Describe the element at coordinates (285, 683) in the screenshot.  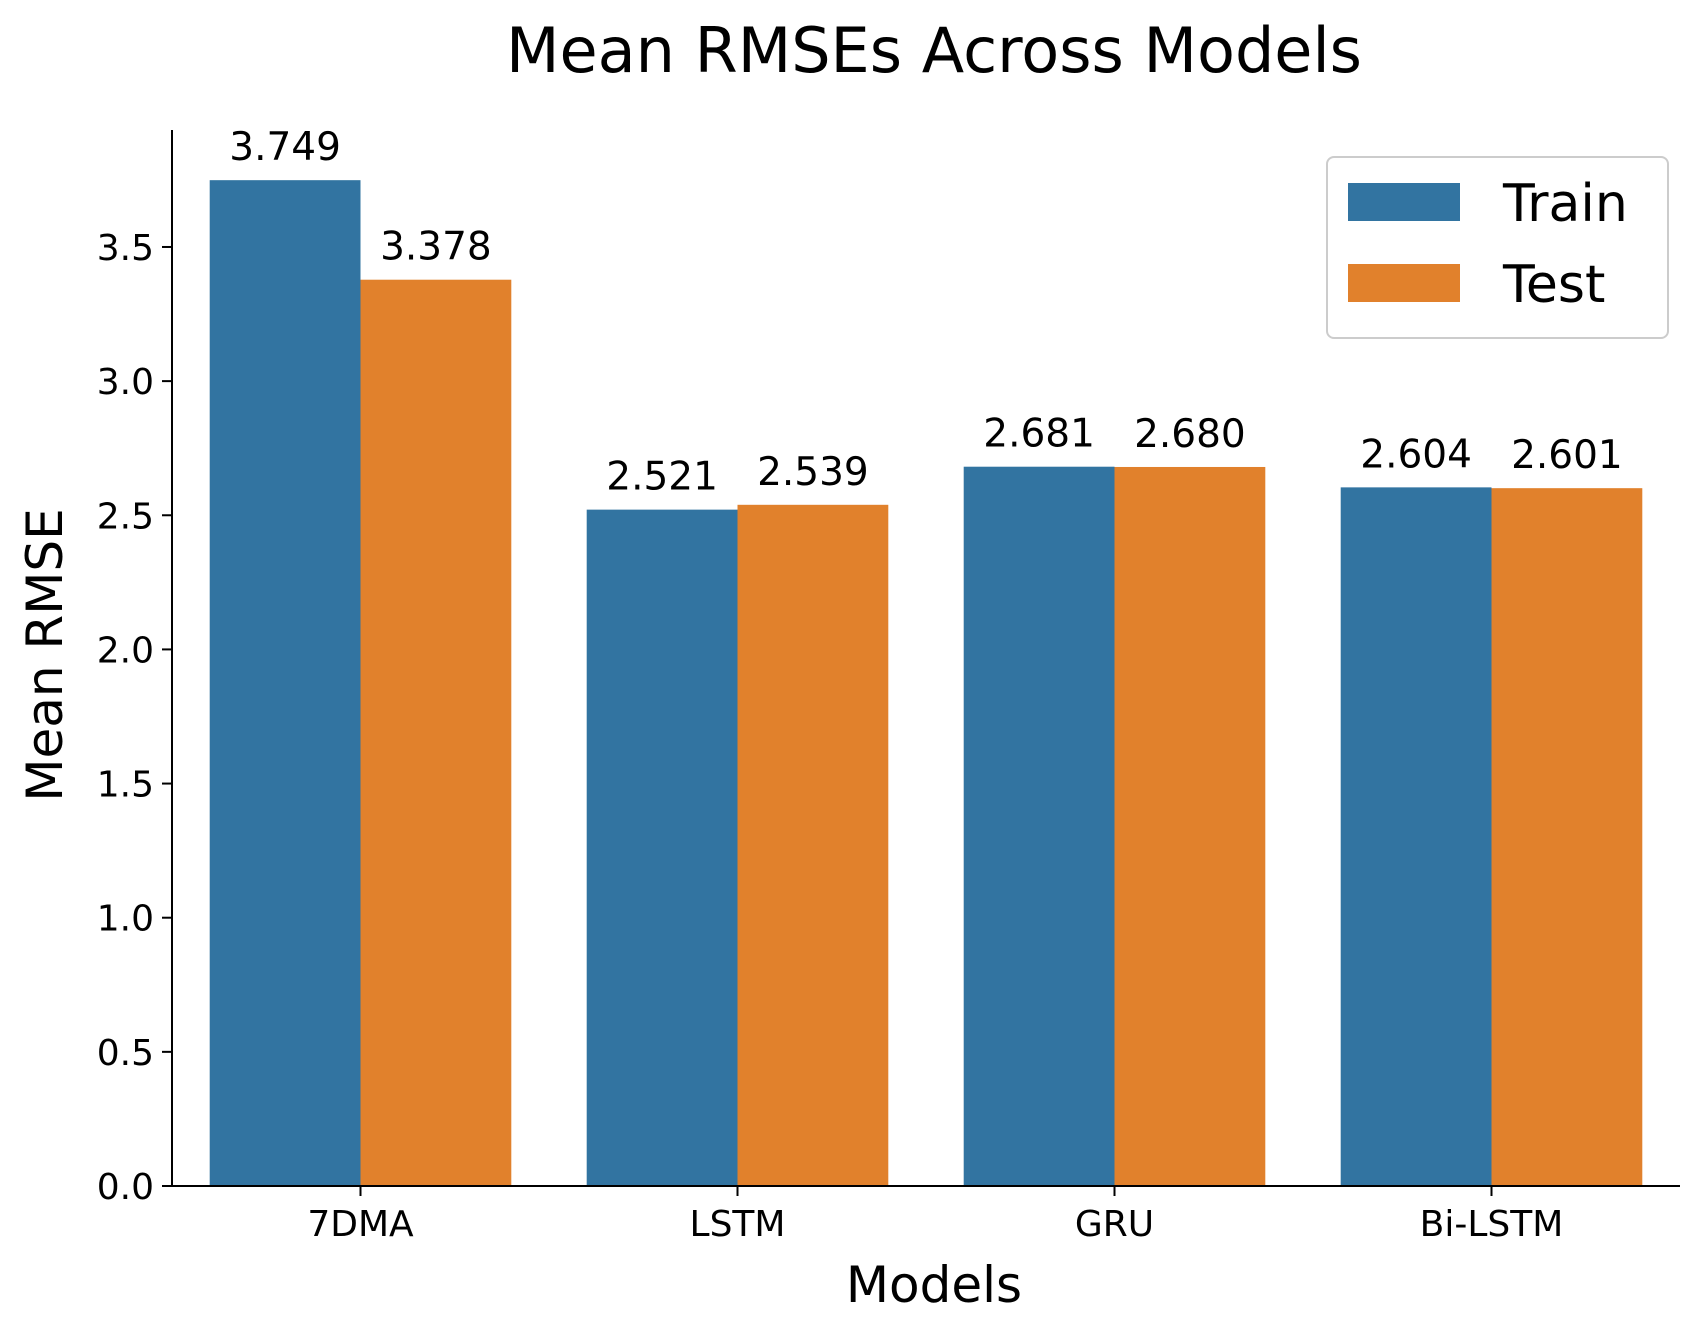
I see `bar-train-7dma` at that location.